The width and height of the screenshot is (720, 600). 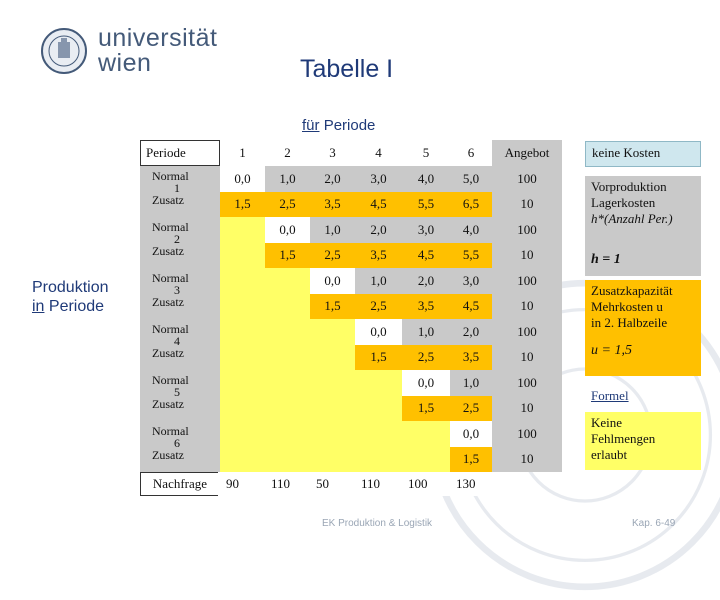 What do you see at coordinates (654, 523) in the screenshot?
I see `page-number: Kap. 6-49` at bounding box center [654, 523].